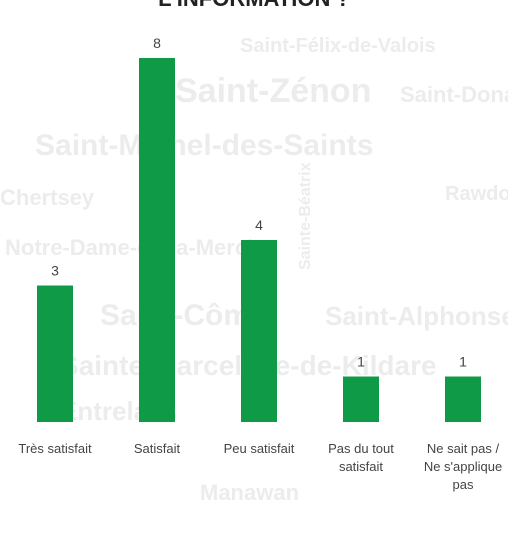  I want to click on background-text: Saint-Alphonse, so click(416, 316).